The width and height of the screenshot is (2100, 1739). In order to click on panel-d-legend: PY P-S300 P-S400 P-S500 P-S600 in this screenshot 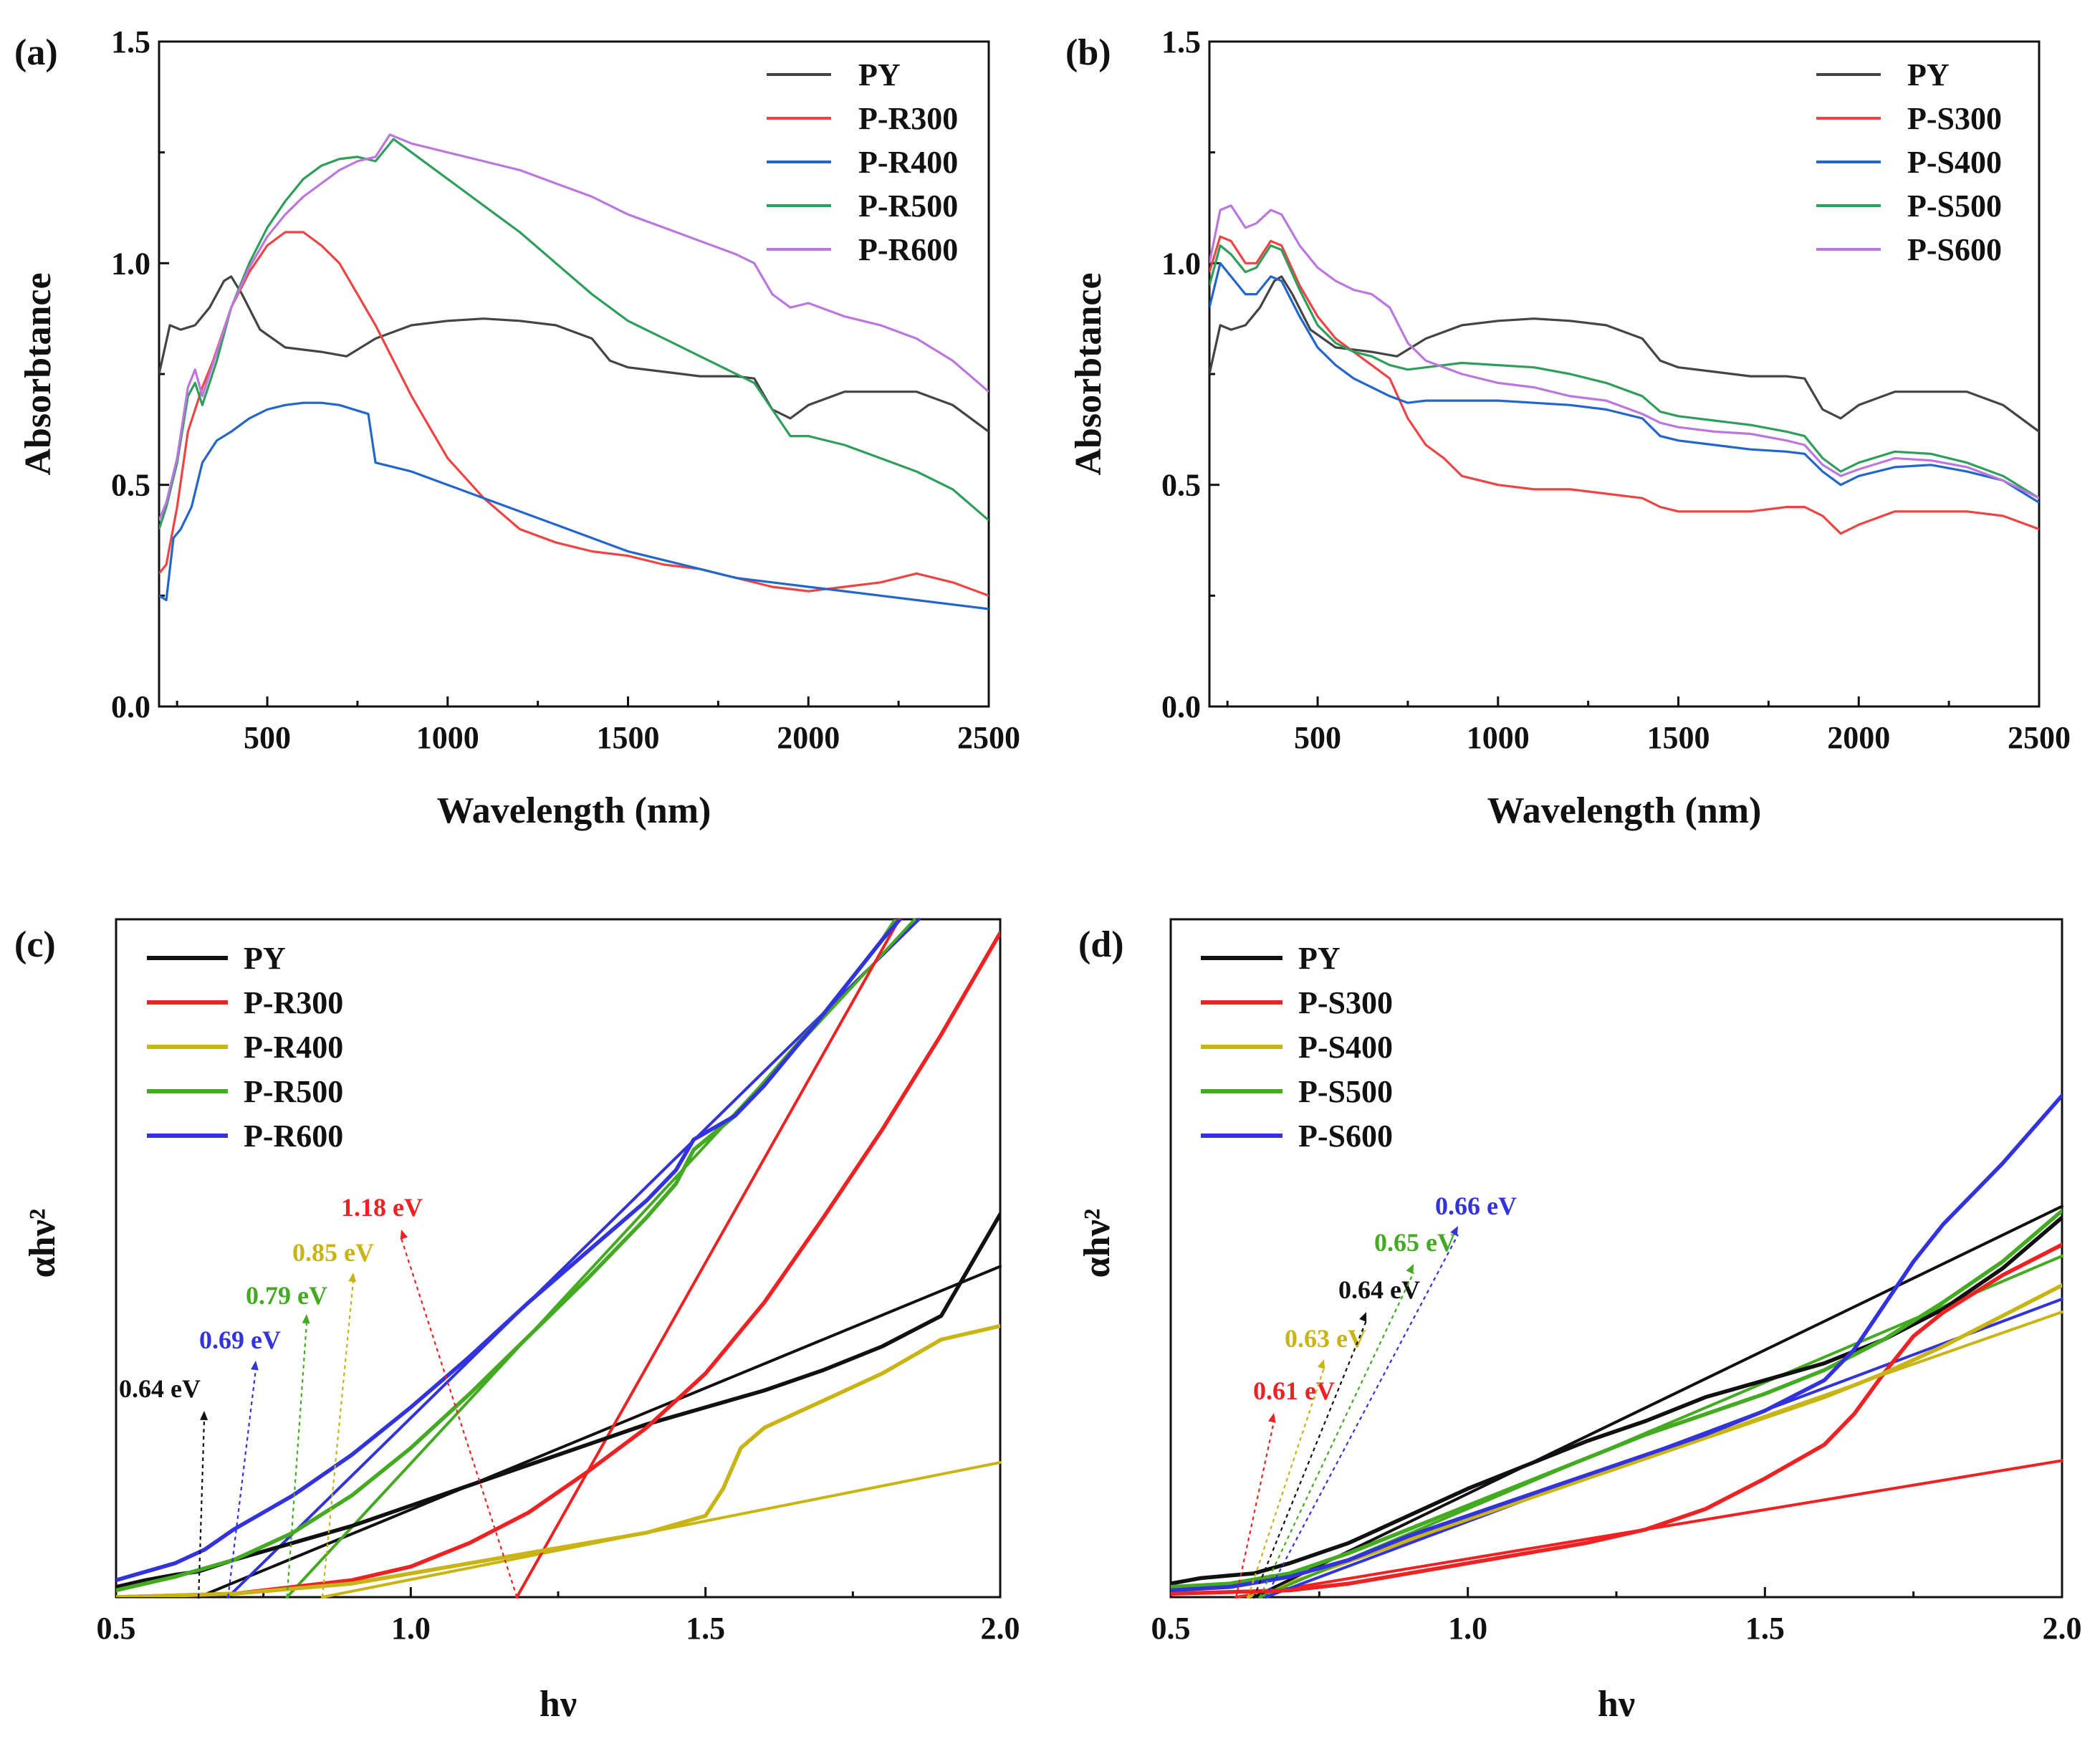, I will do `click(1297, 1047)`.